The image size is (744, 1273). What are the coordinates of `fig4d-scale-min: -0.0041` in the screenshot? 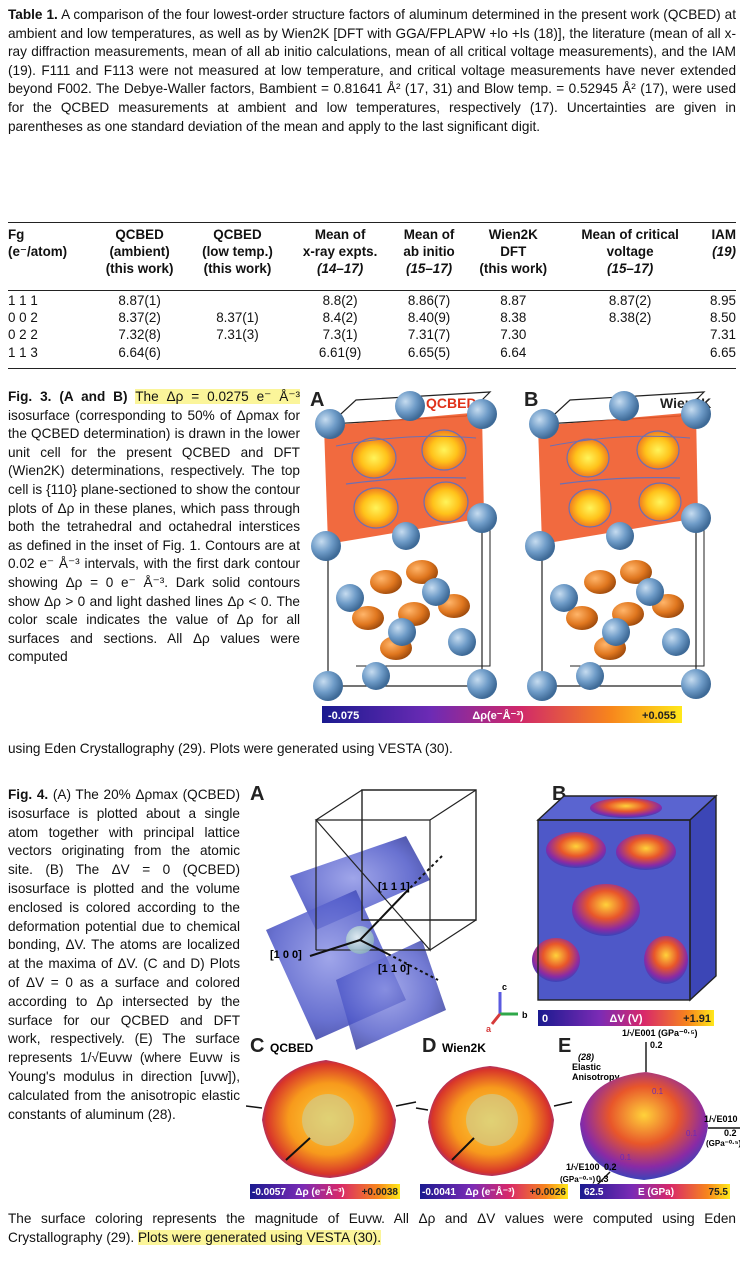 It's located at (439, 1192).